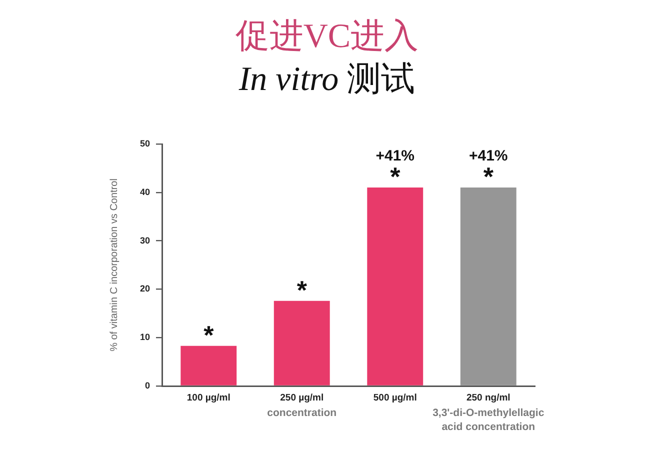 This screenshot has width=654, height=453. I want to click on x-tick-label: 250 ng/ml, so click(488, 398).